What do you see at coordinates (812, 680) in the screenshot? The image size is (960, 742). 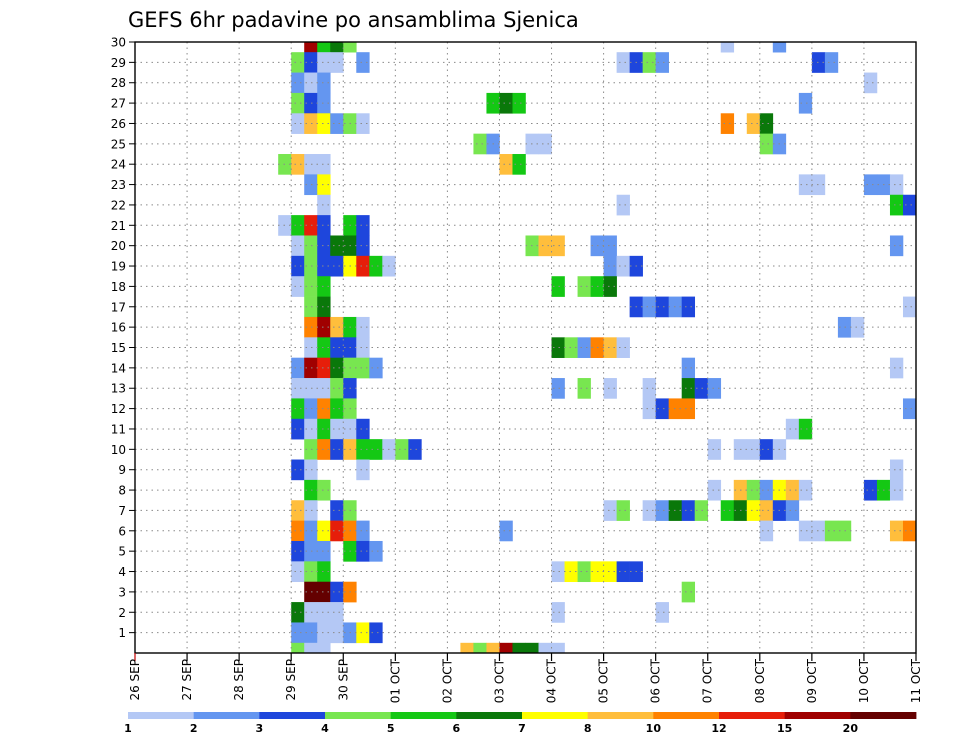 I see `x-tick-label: 09 OCT` at bounding box center [812, 680].